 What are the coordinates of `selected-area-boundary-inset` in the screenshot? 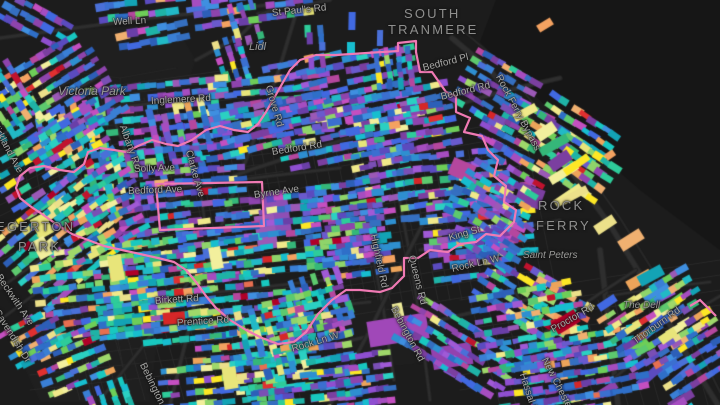 It's located at (210, 206).